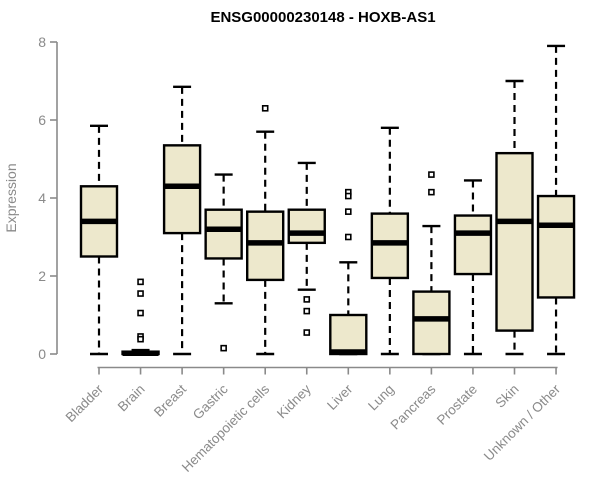  Describe the element at coordinates (170, 400) in the screenshot. I see `x-category-label: Breast` at that location.